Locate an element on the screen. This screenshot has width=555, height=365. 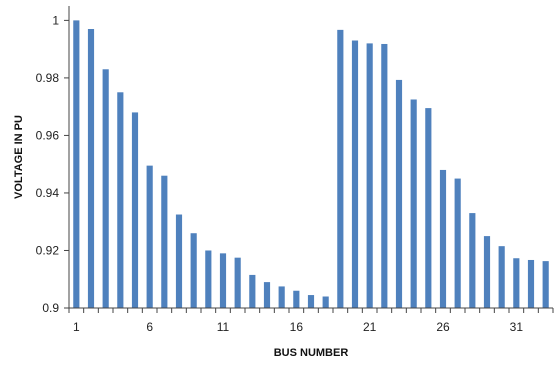
y-axis-title: VOLTAGE IN PU is located at coordinates (19, 157).